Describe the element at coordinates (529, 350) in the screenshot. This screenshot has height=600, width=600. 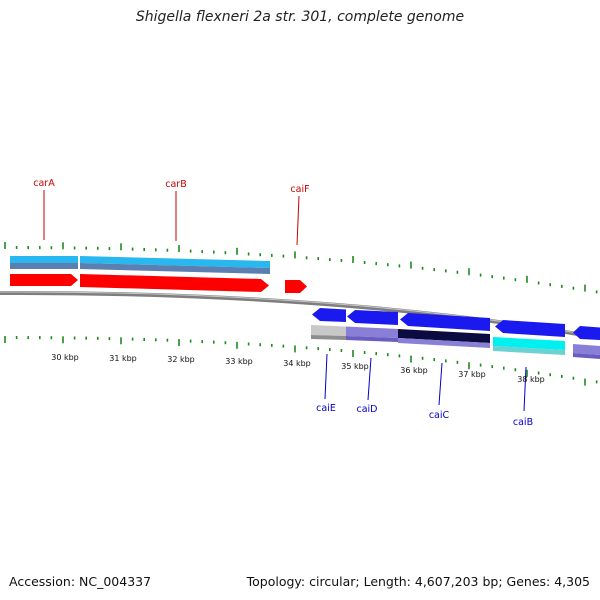
I see `caiB-gene-bar` at that location.